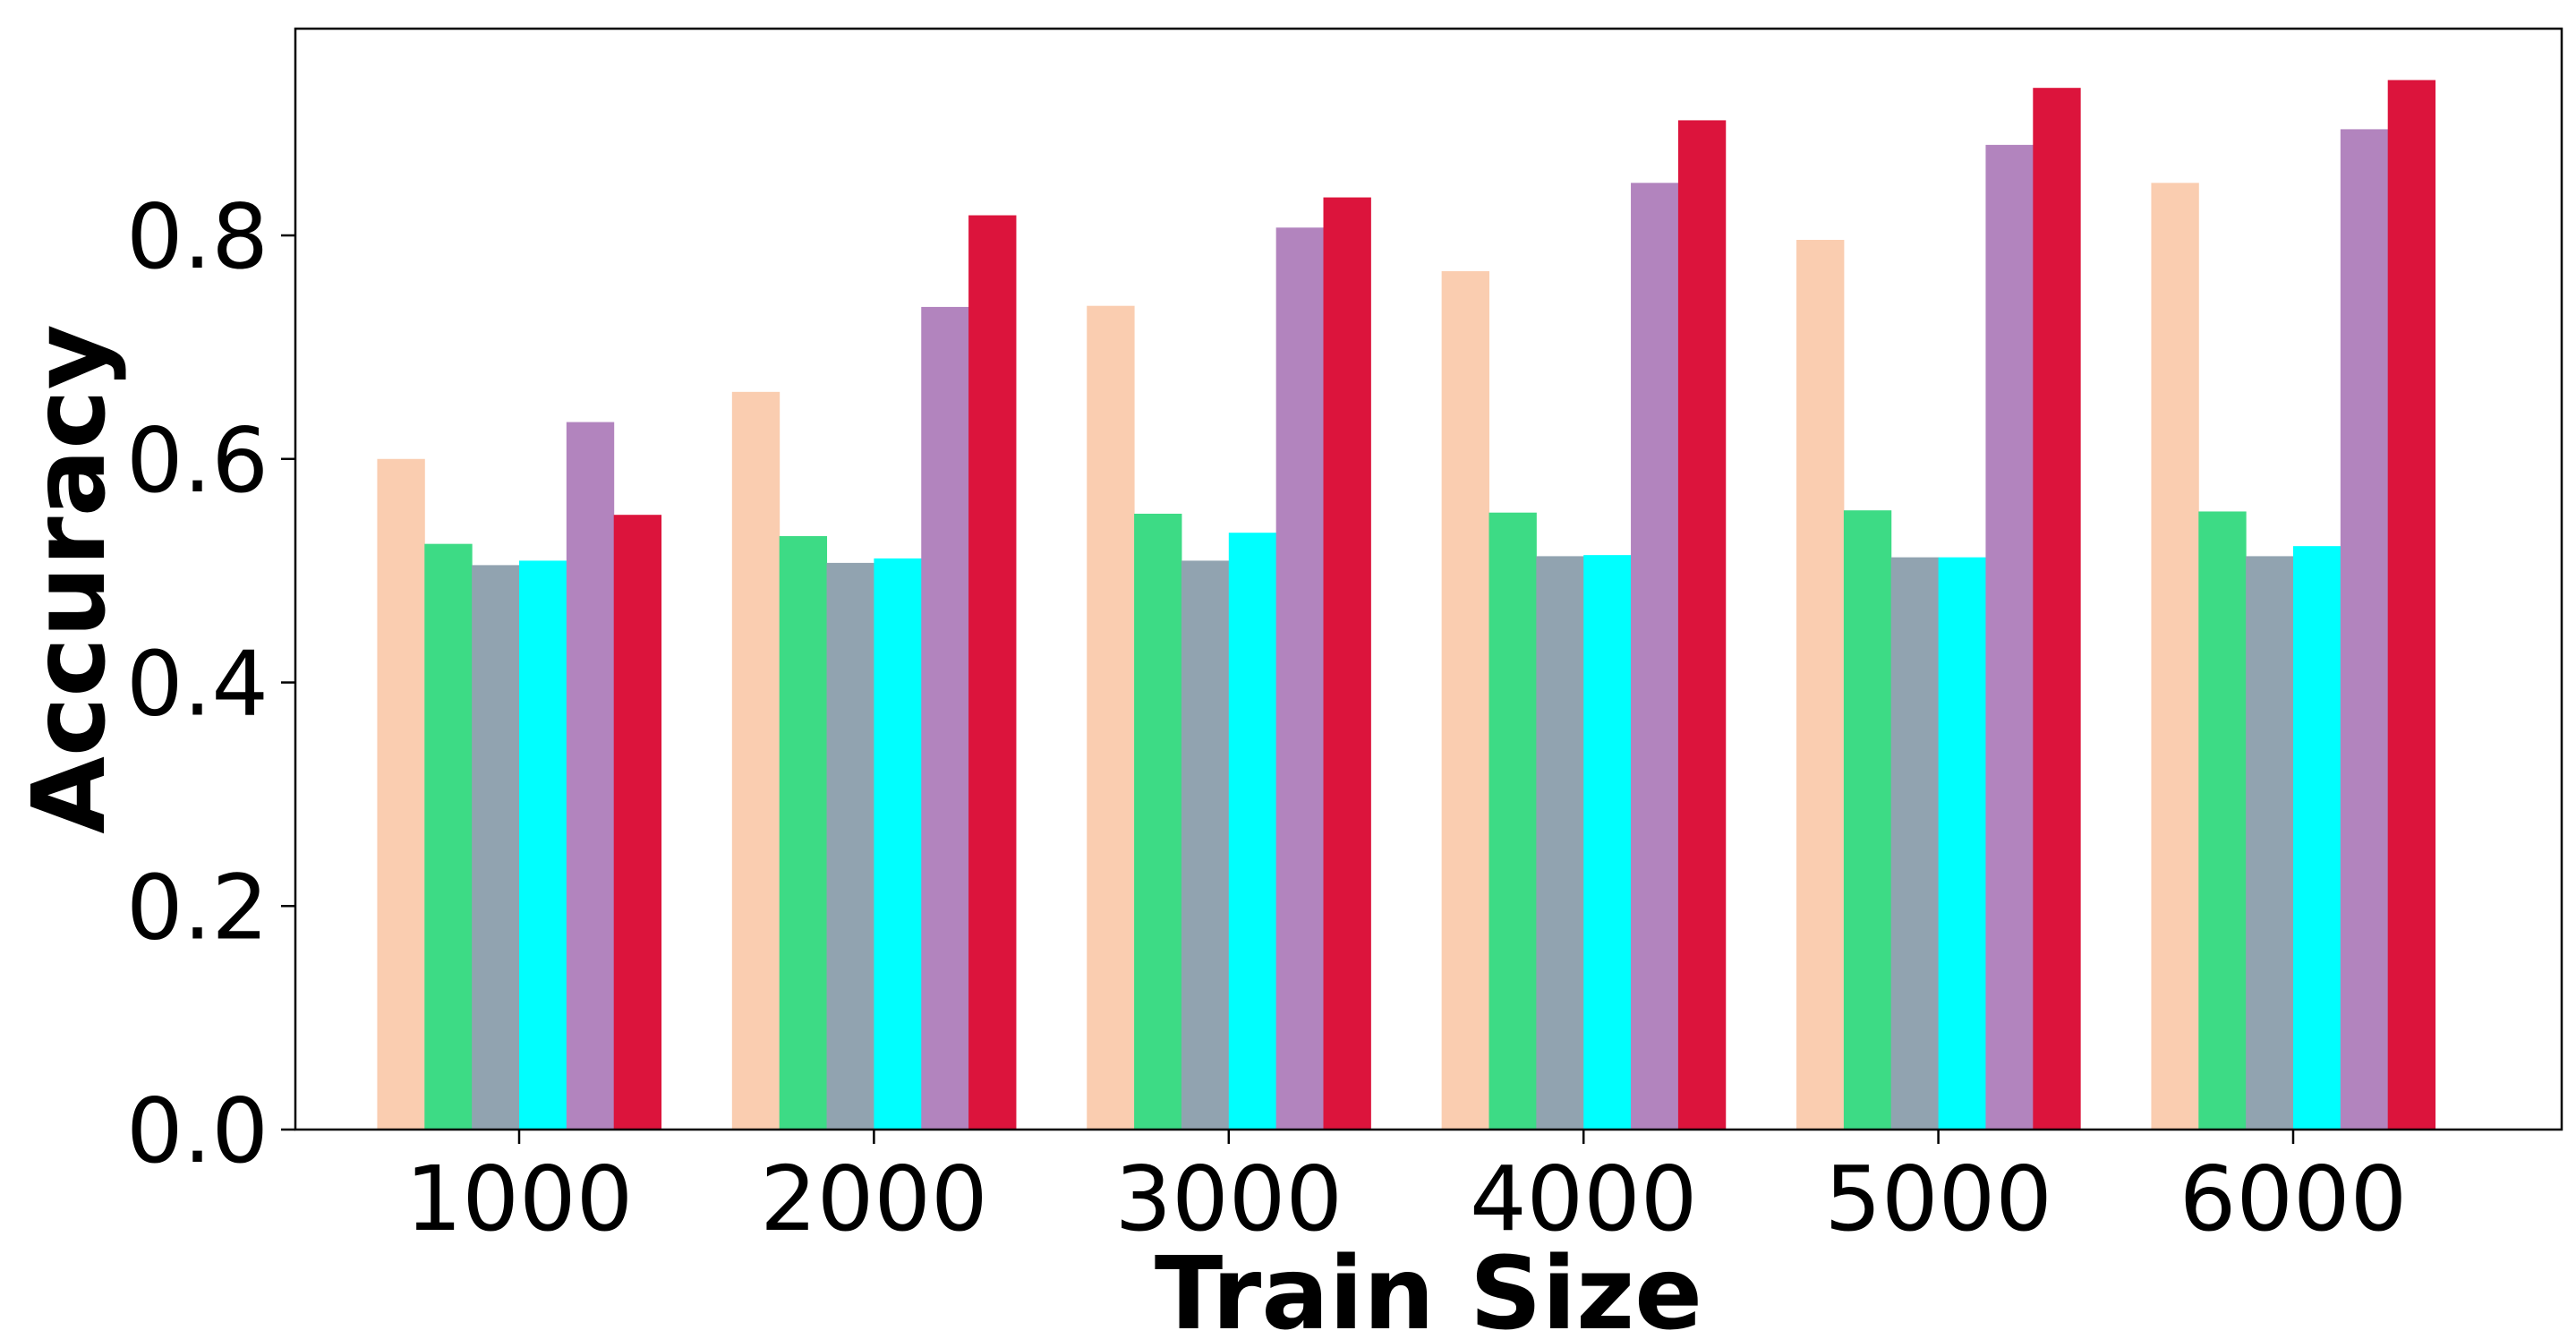  What do you see at coordinates (197, 684) in the screenshot?
I see `y-tick-label: 0.4` at bounding box center [197, 684].